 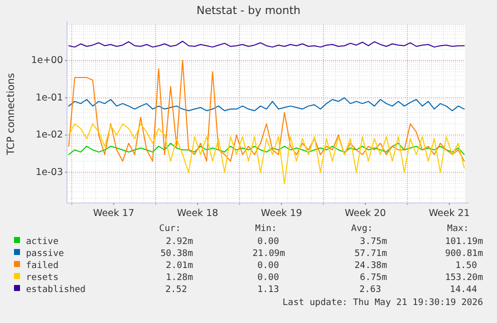 I want to click on text: 153.20m, so click(x=464, y=278).